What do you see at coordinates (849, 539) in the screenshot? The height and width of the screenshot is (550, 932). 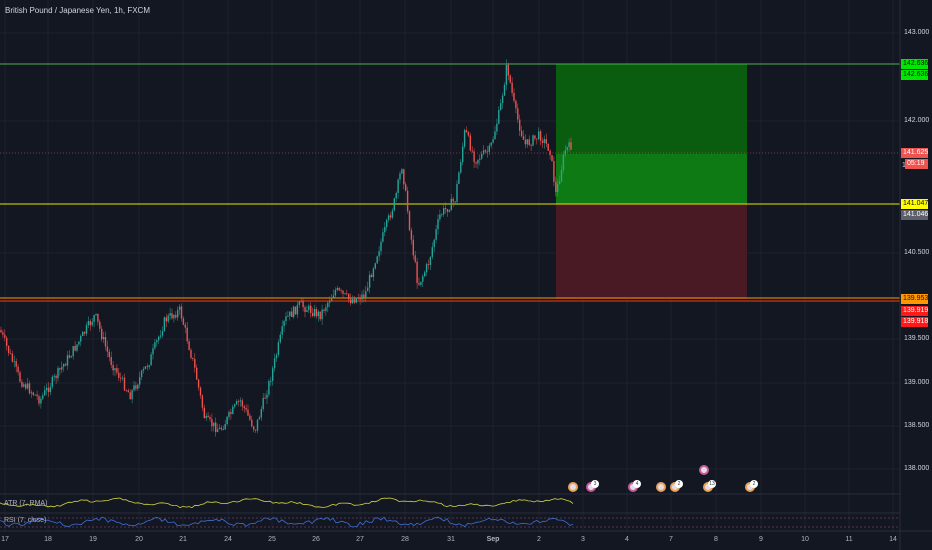 I see `time-tick: 11` at bounding box center [849, 539].